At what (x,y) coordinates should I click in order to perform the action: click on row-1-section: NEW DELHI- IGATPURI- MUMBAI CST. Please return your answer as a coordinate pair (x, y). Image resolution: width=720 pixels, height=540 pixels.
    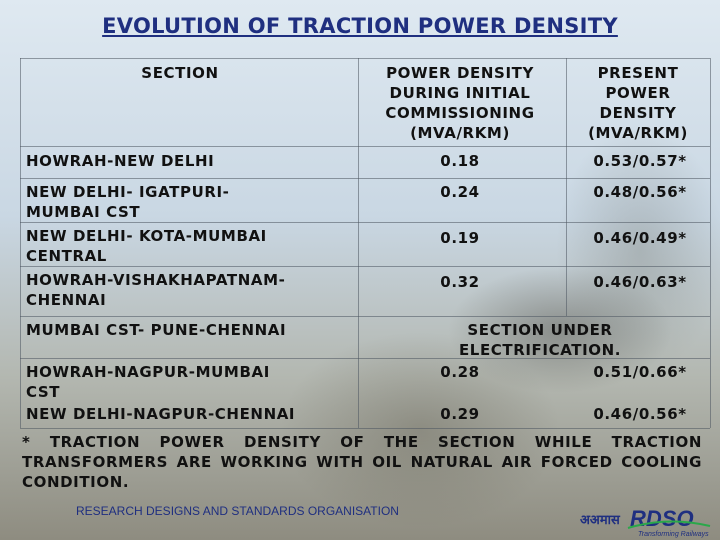
    Looking at the image, I should click on (128, 202).